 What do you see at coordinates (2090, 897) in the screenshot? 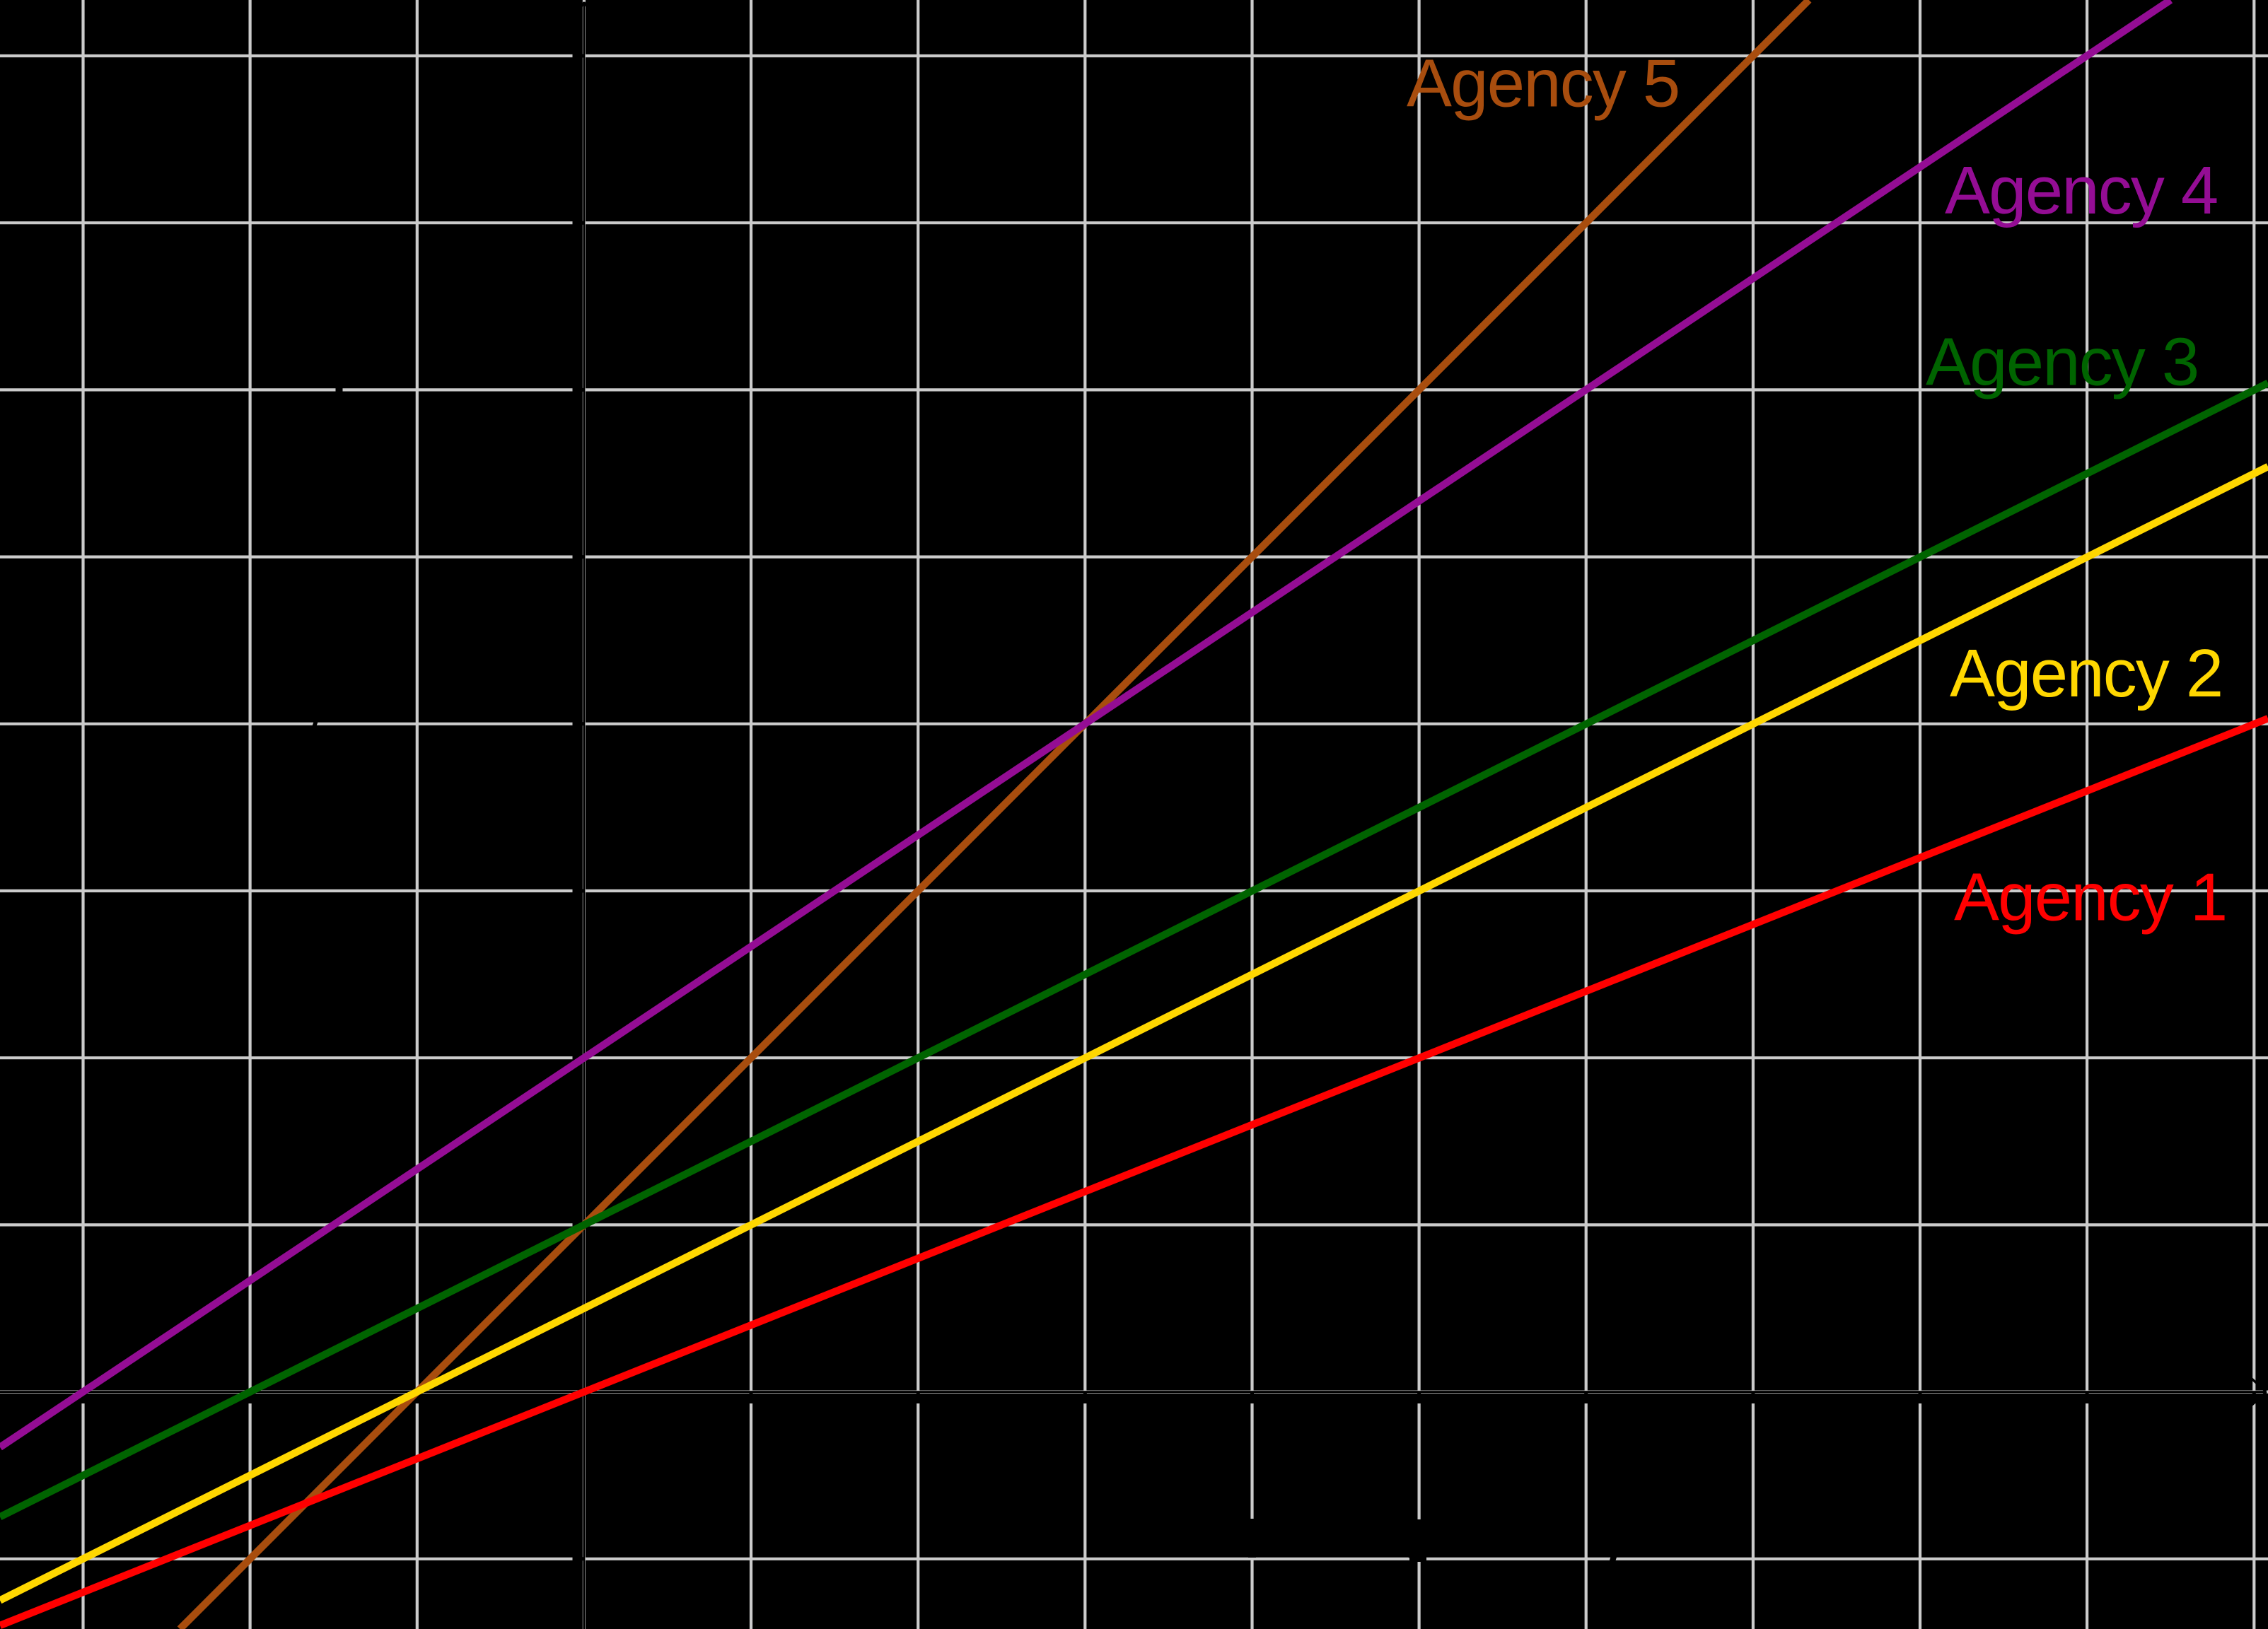
I see `svg-text: Agency 1` at bounding box center [2090, 897].